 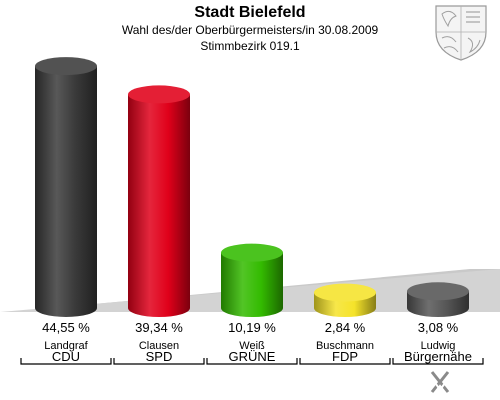 I want to click on party-label: GRÜNE, so click(x=252, y=356).